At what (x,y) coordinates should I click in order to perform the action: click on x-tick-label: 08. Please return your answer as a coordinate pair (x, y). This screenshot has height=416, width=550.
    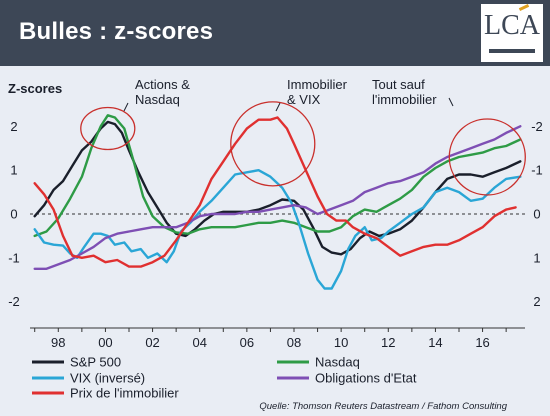
    Looking at the image, I should click on (294, 342).